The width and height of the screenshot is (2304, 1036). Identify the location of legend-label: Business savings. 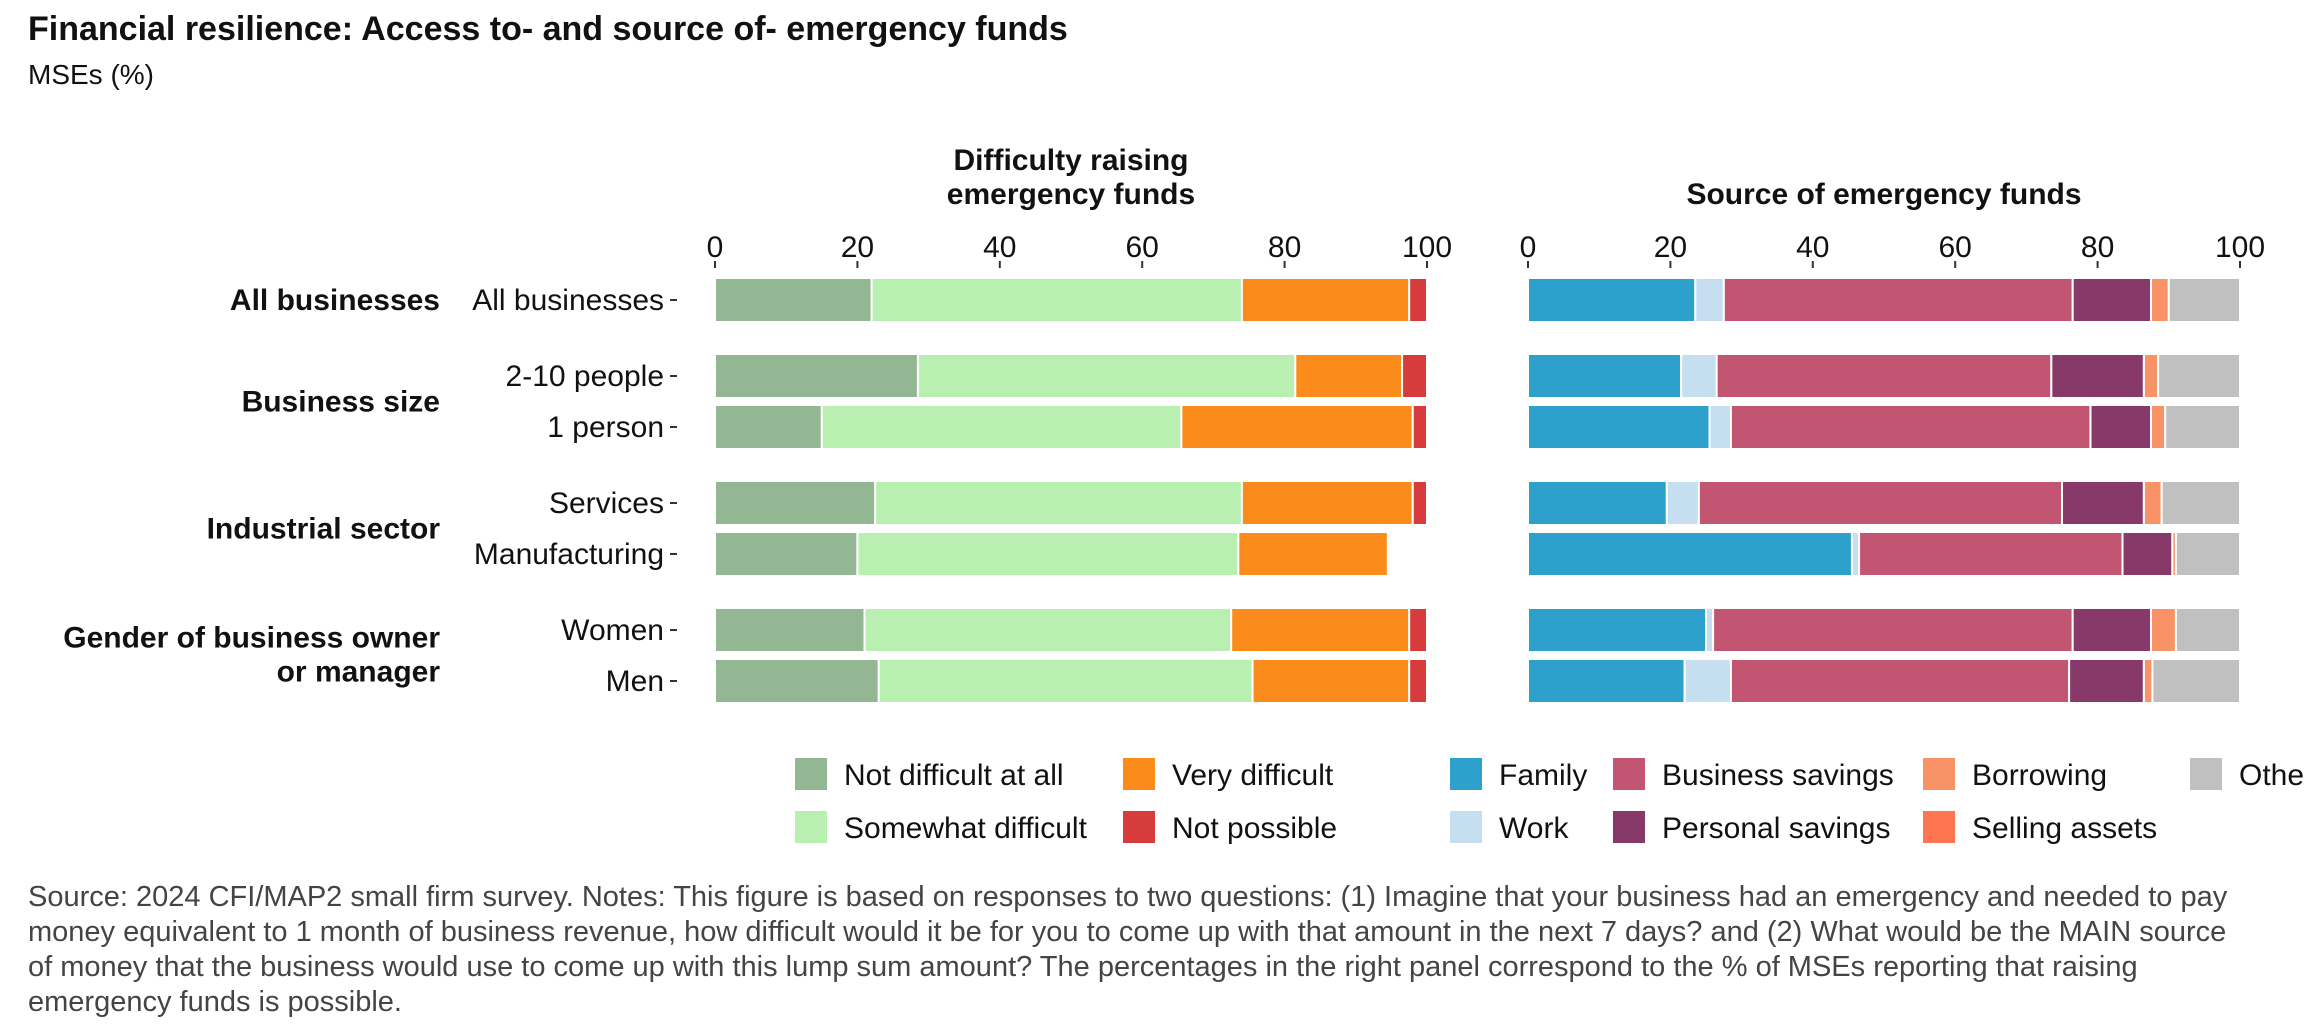
(1778, 775).